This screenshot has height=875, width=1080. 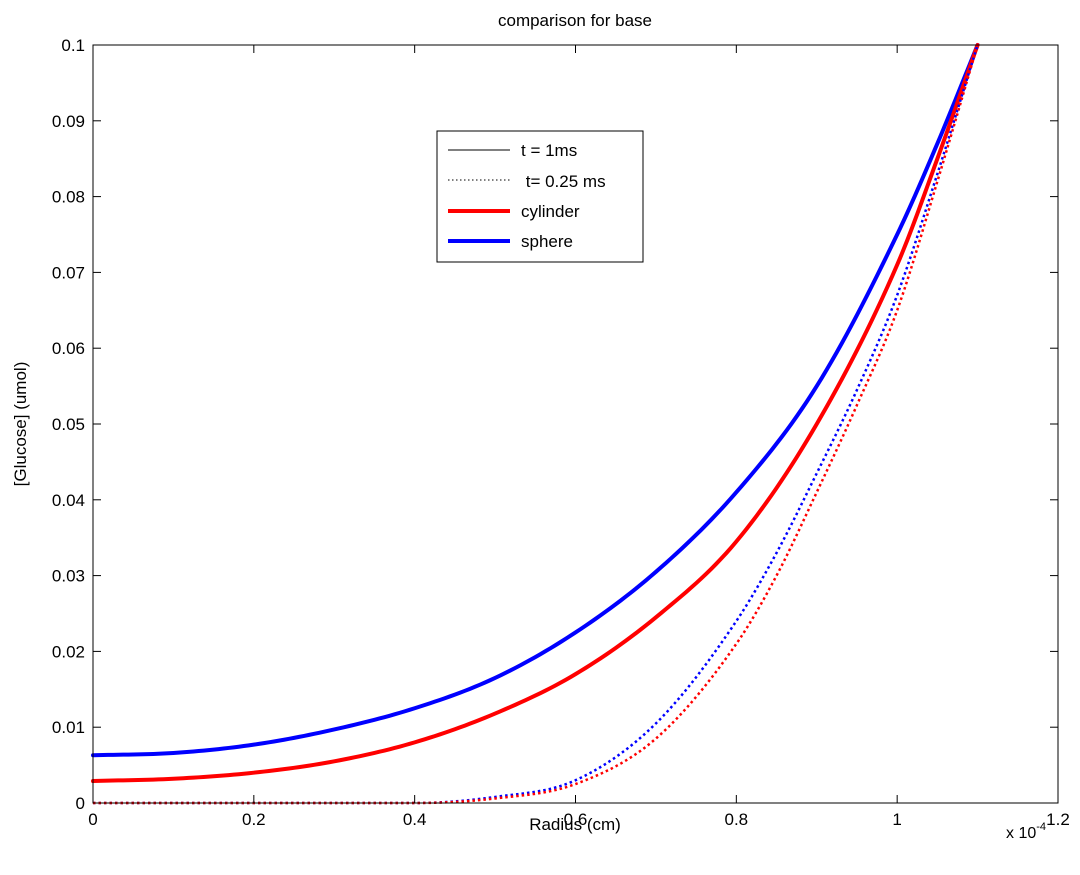 What do you see at coordinates (68, 651) in the screenshot?
I see `y-tick-label: 0.02` at bounding box center [68, 651].